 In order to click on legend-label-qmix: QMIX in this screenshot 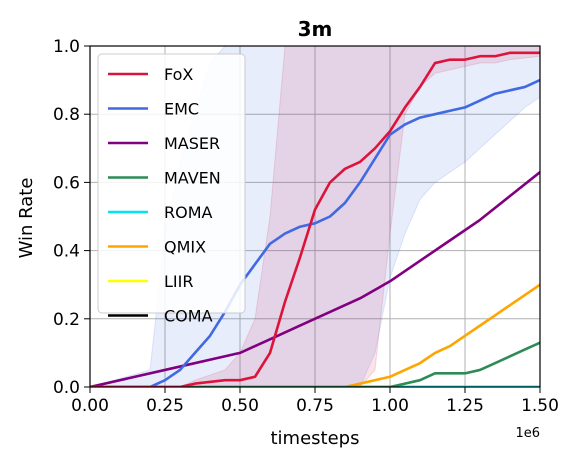, I will do `click(185, 247)`.